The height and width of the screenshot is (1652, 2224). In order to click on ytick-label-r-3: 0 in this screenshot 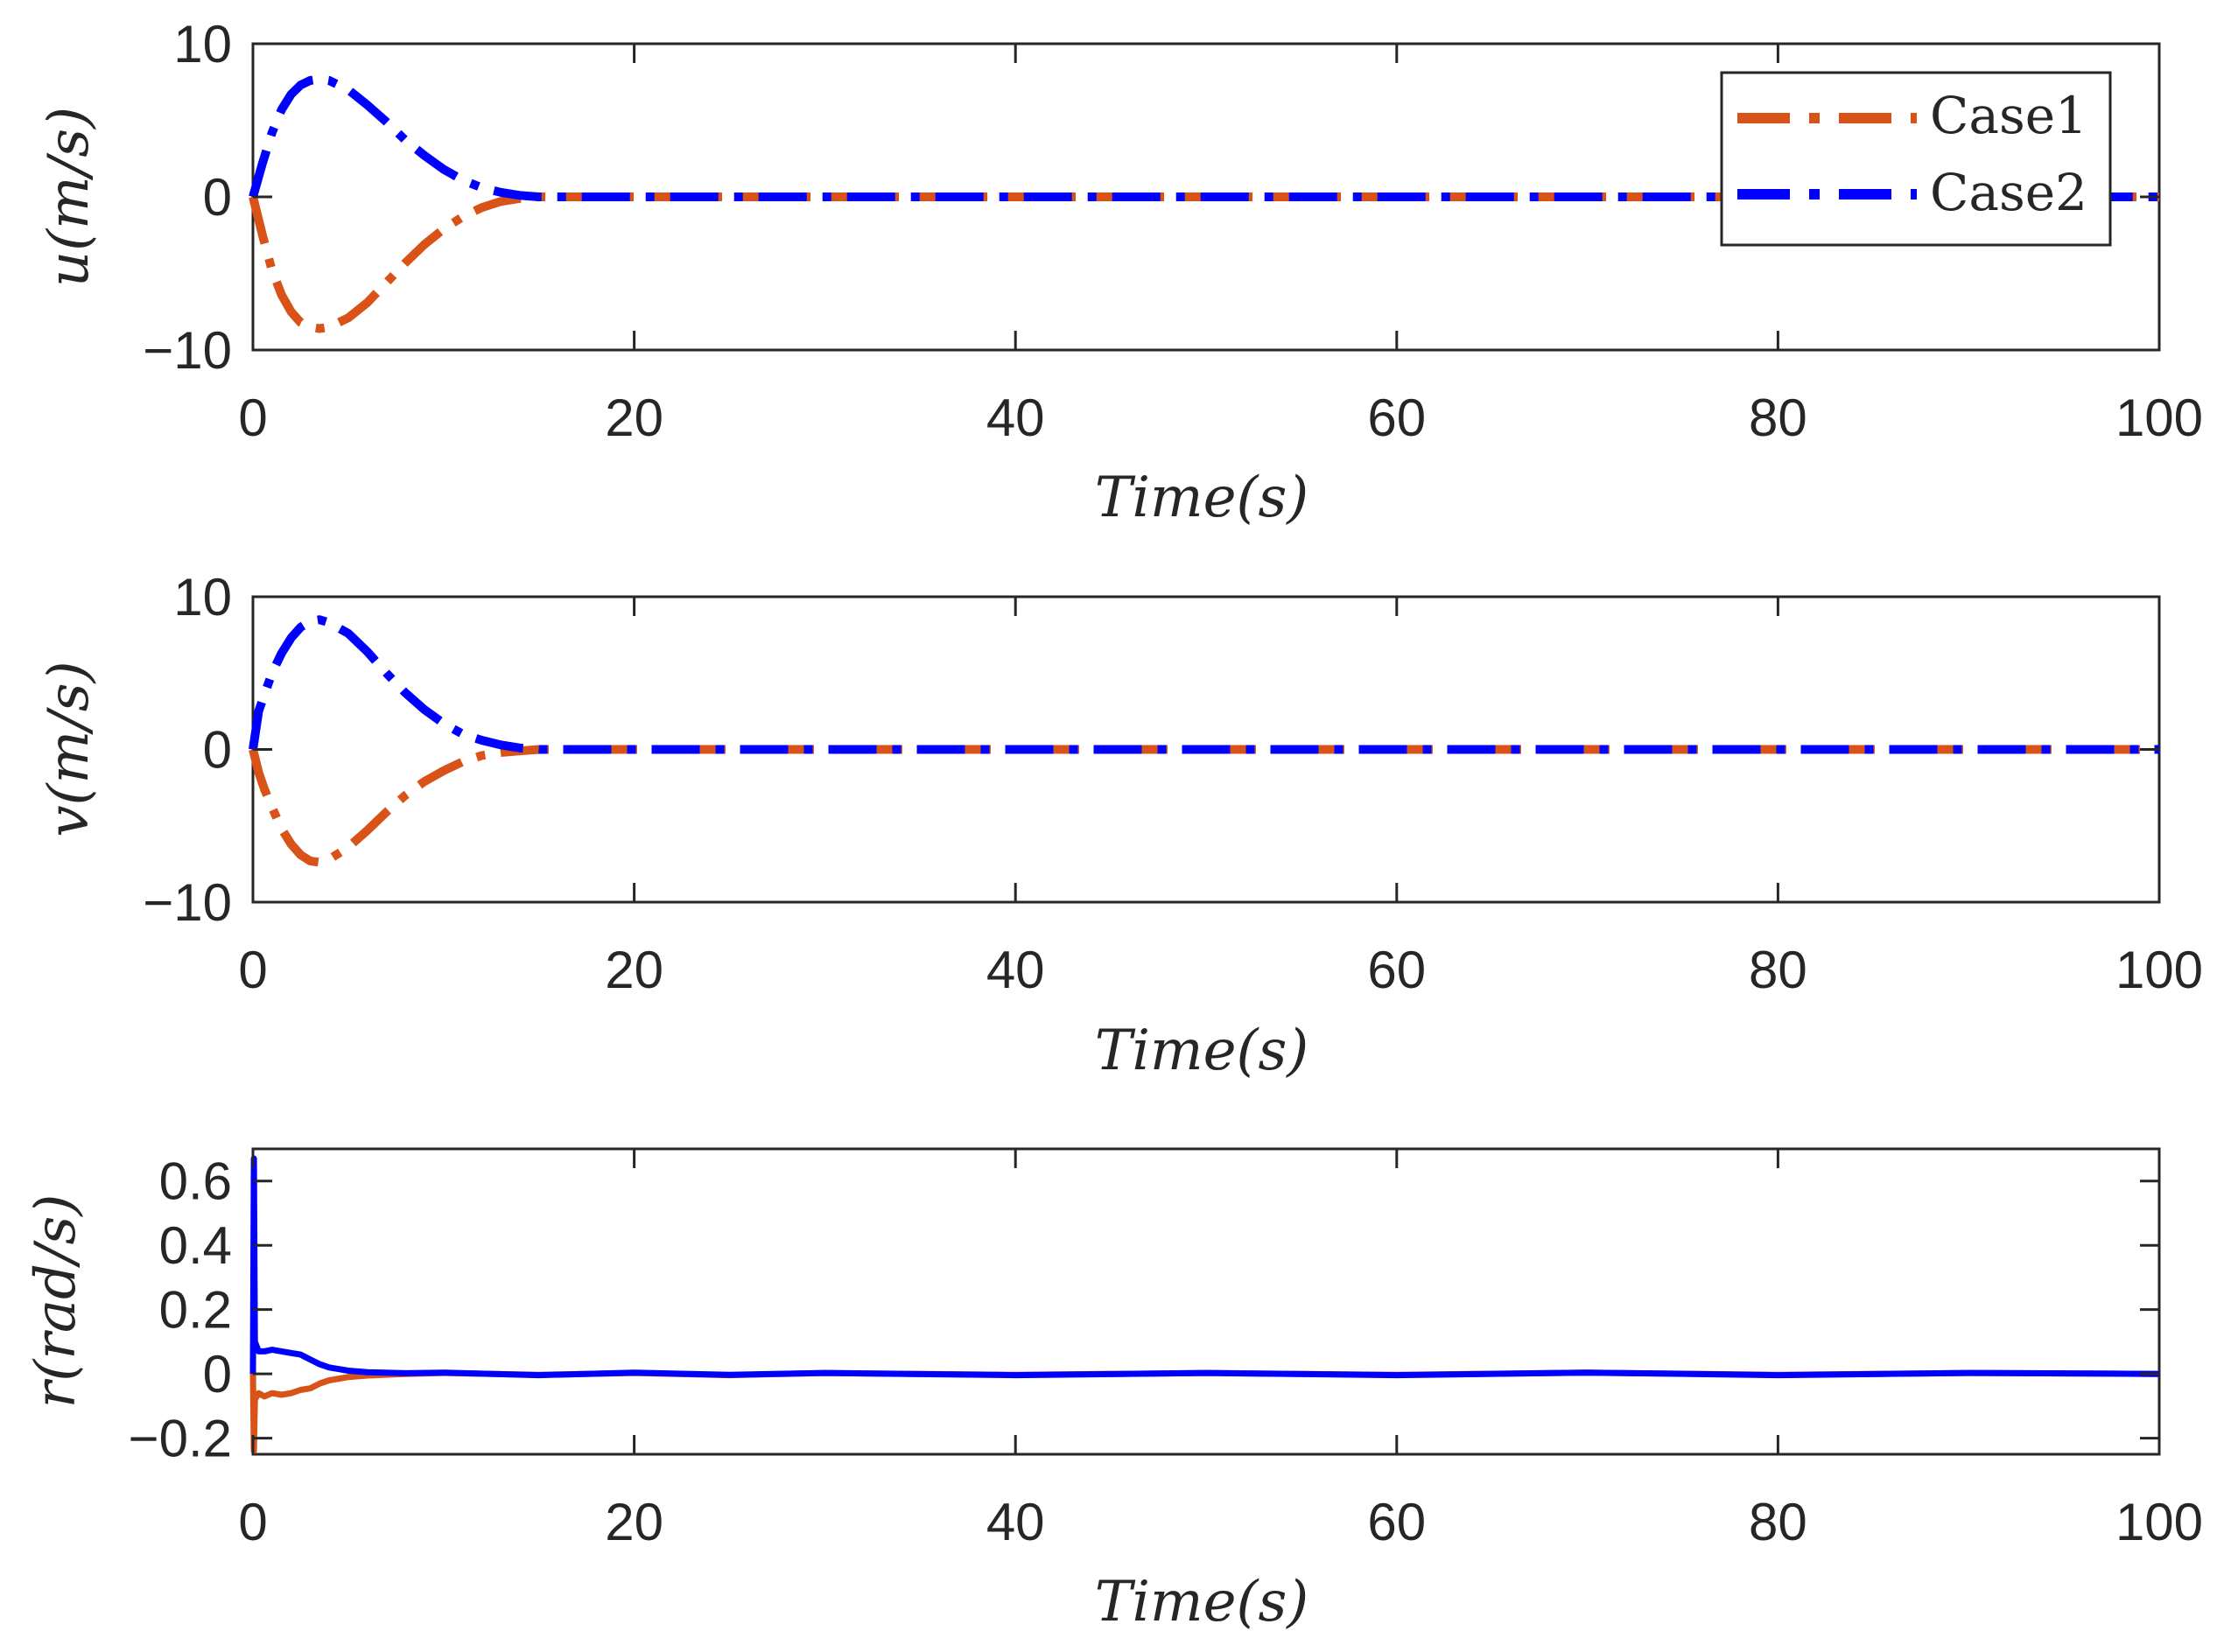, I will do `click(217, 1374)`.